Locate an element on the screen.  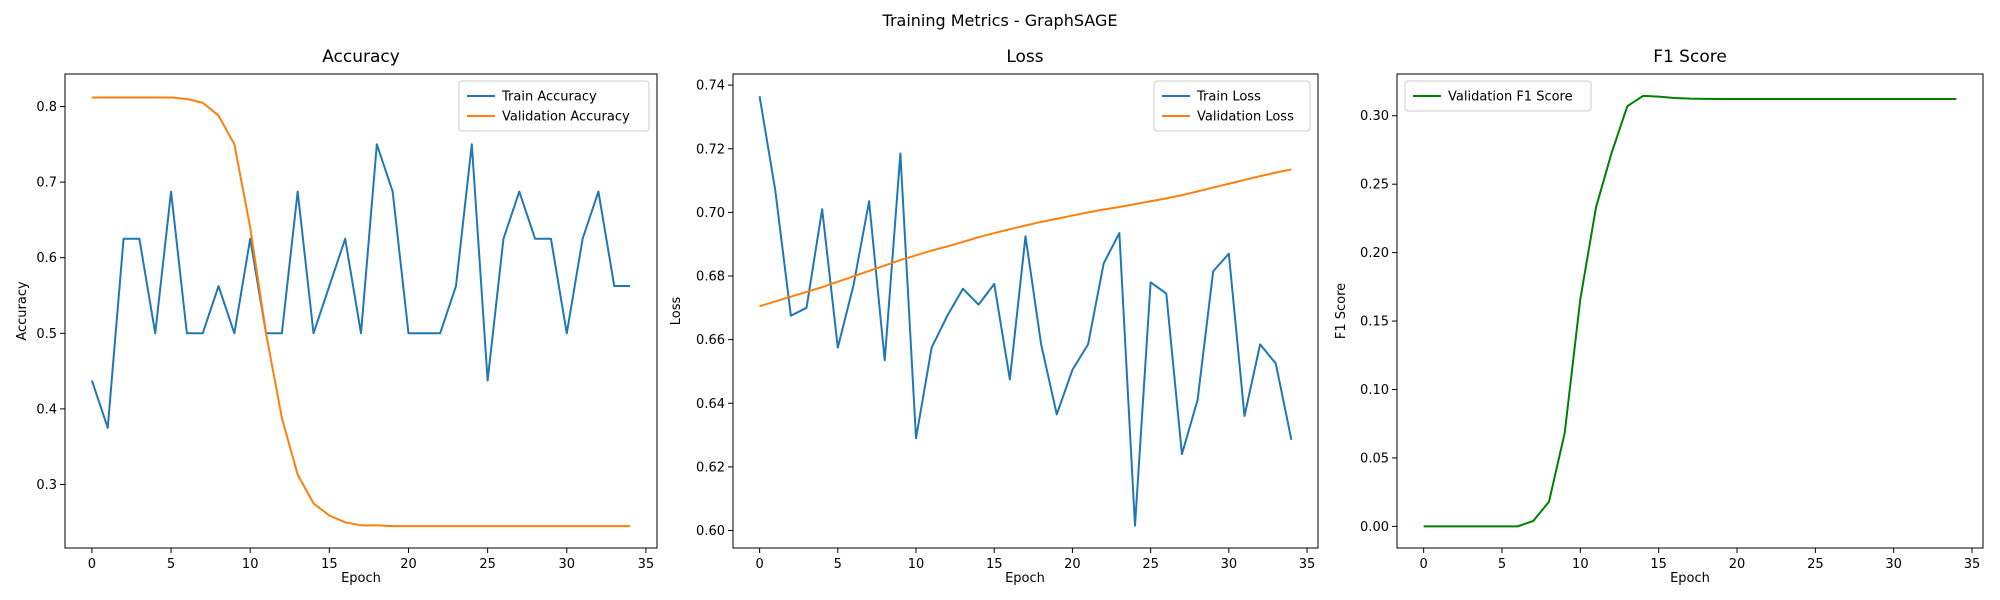
loss-ytick-label: 0.72 is located at coordinates (710, 149).